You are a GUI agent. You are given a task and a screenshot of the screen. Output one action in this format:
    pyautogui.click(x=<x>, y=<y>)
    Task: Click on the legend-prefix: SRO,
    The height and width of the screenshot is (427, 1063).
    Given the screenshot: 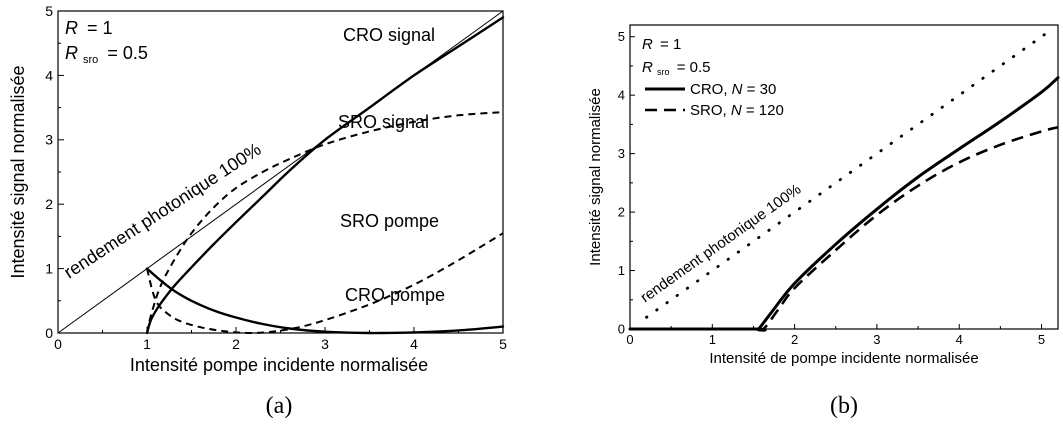 What is the action you would take?
    pyautogui.click(x=710, y=110)
    